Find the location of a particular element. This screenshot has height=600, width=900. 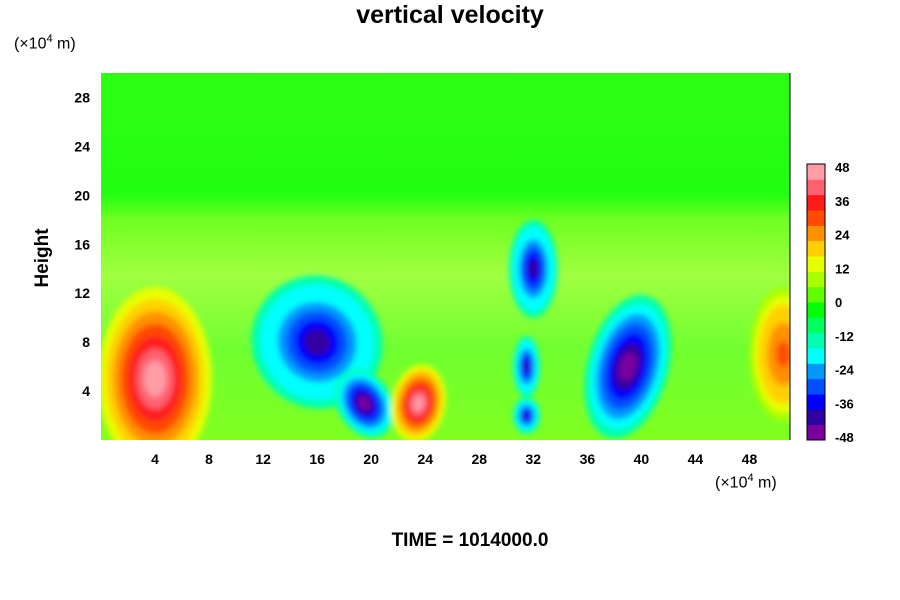

x-tick-label: 32 is located at coordinates (534, 459).